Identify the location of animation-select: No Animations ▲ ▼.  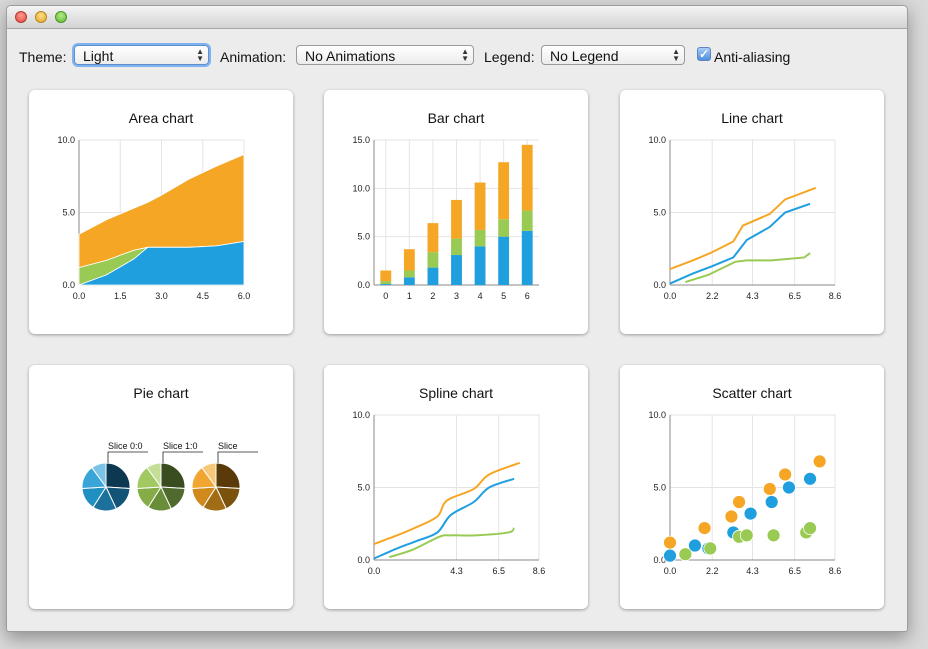
(385, 55).